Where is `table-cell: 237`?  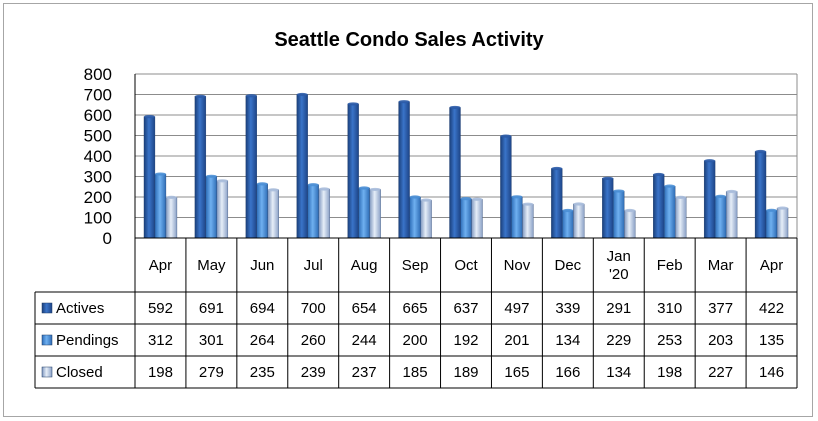 table-cell: 237 is located at coordinates (364, 372).